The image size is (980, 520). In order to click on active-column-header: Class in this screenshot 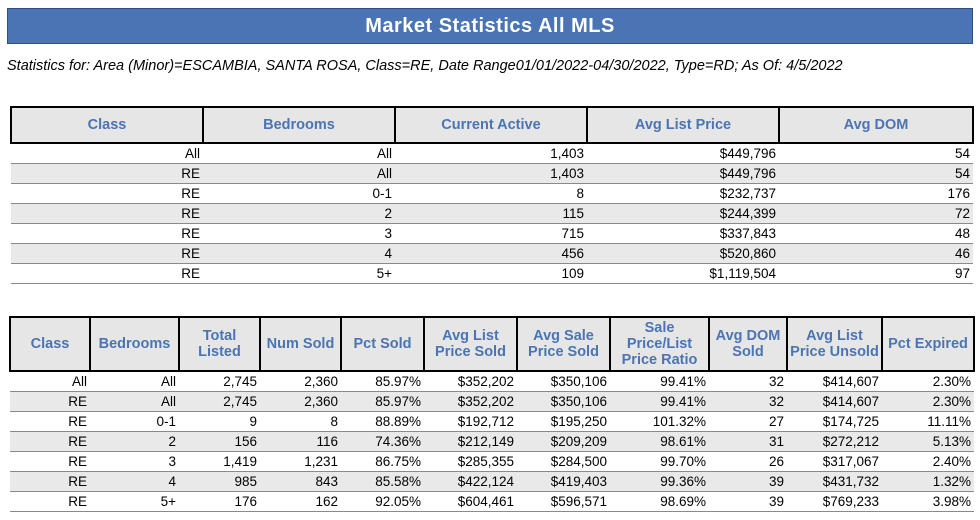, I will do `click(107, 125)`.